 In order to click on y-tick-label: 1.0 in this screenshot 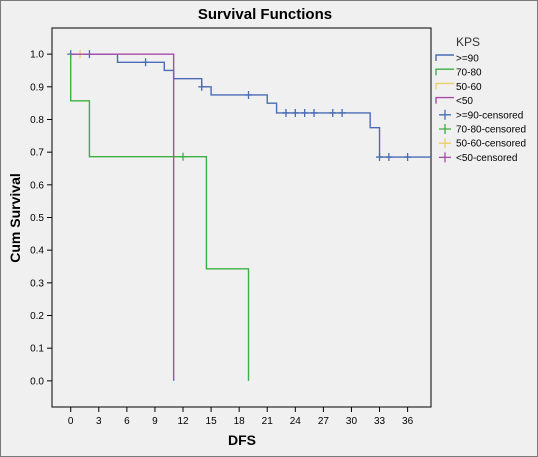, I will do `click(37, 55)`.